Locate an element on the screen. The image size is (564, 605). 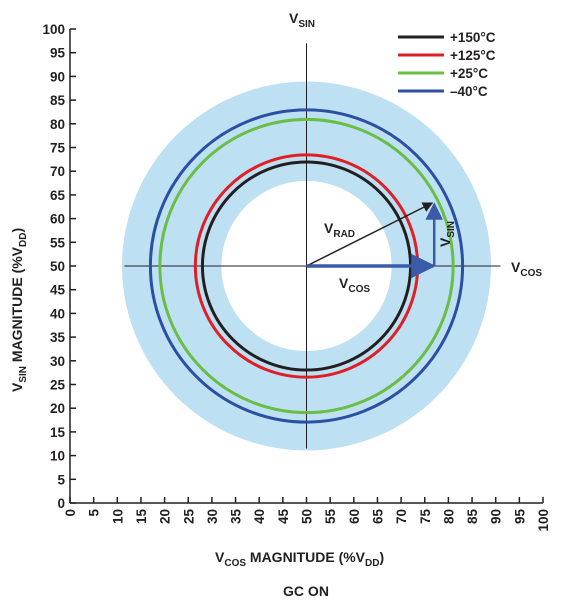
y-tick-label-14: 70 is located at coordinates (57, 171).